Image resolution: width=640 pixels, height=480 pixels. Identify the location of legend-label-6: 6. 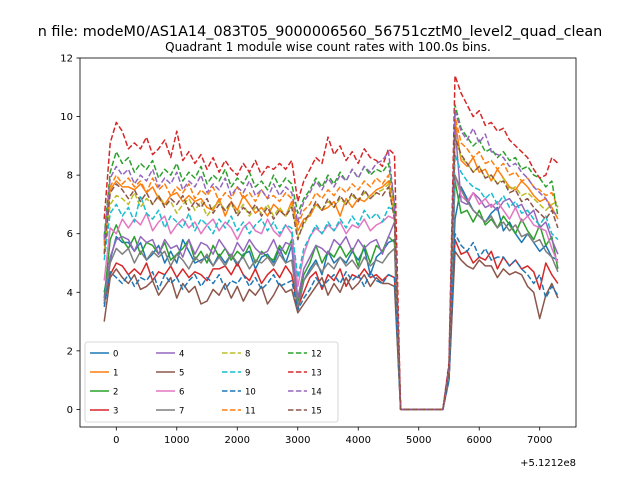
(181, 393).